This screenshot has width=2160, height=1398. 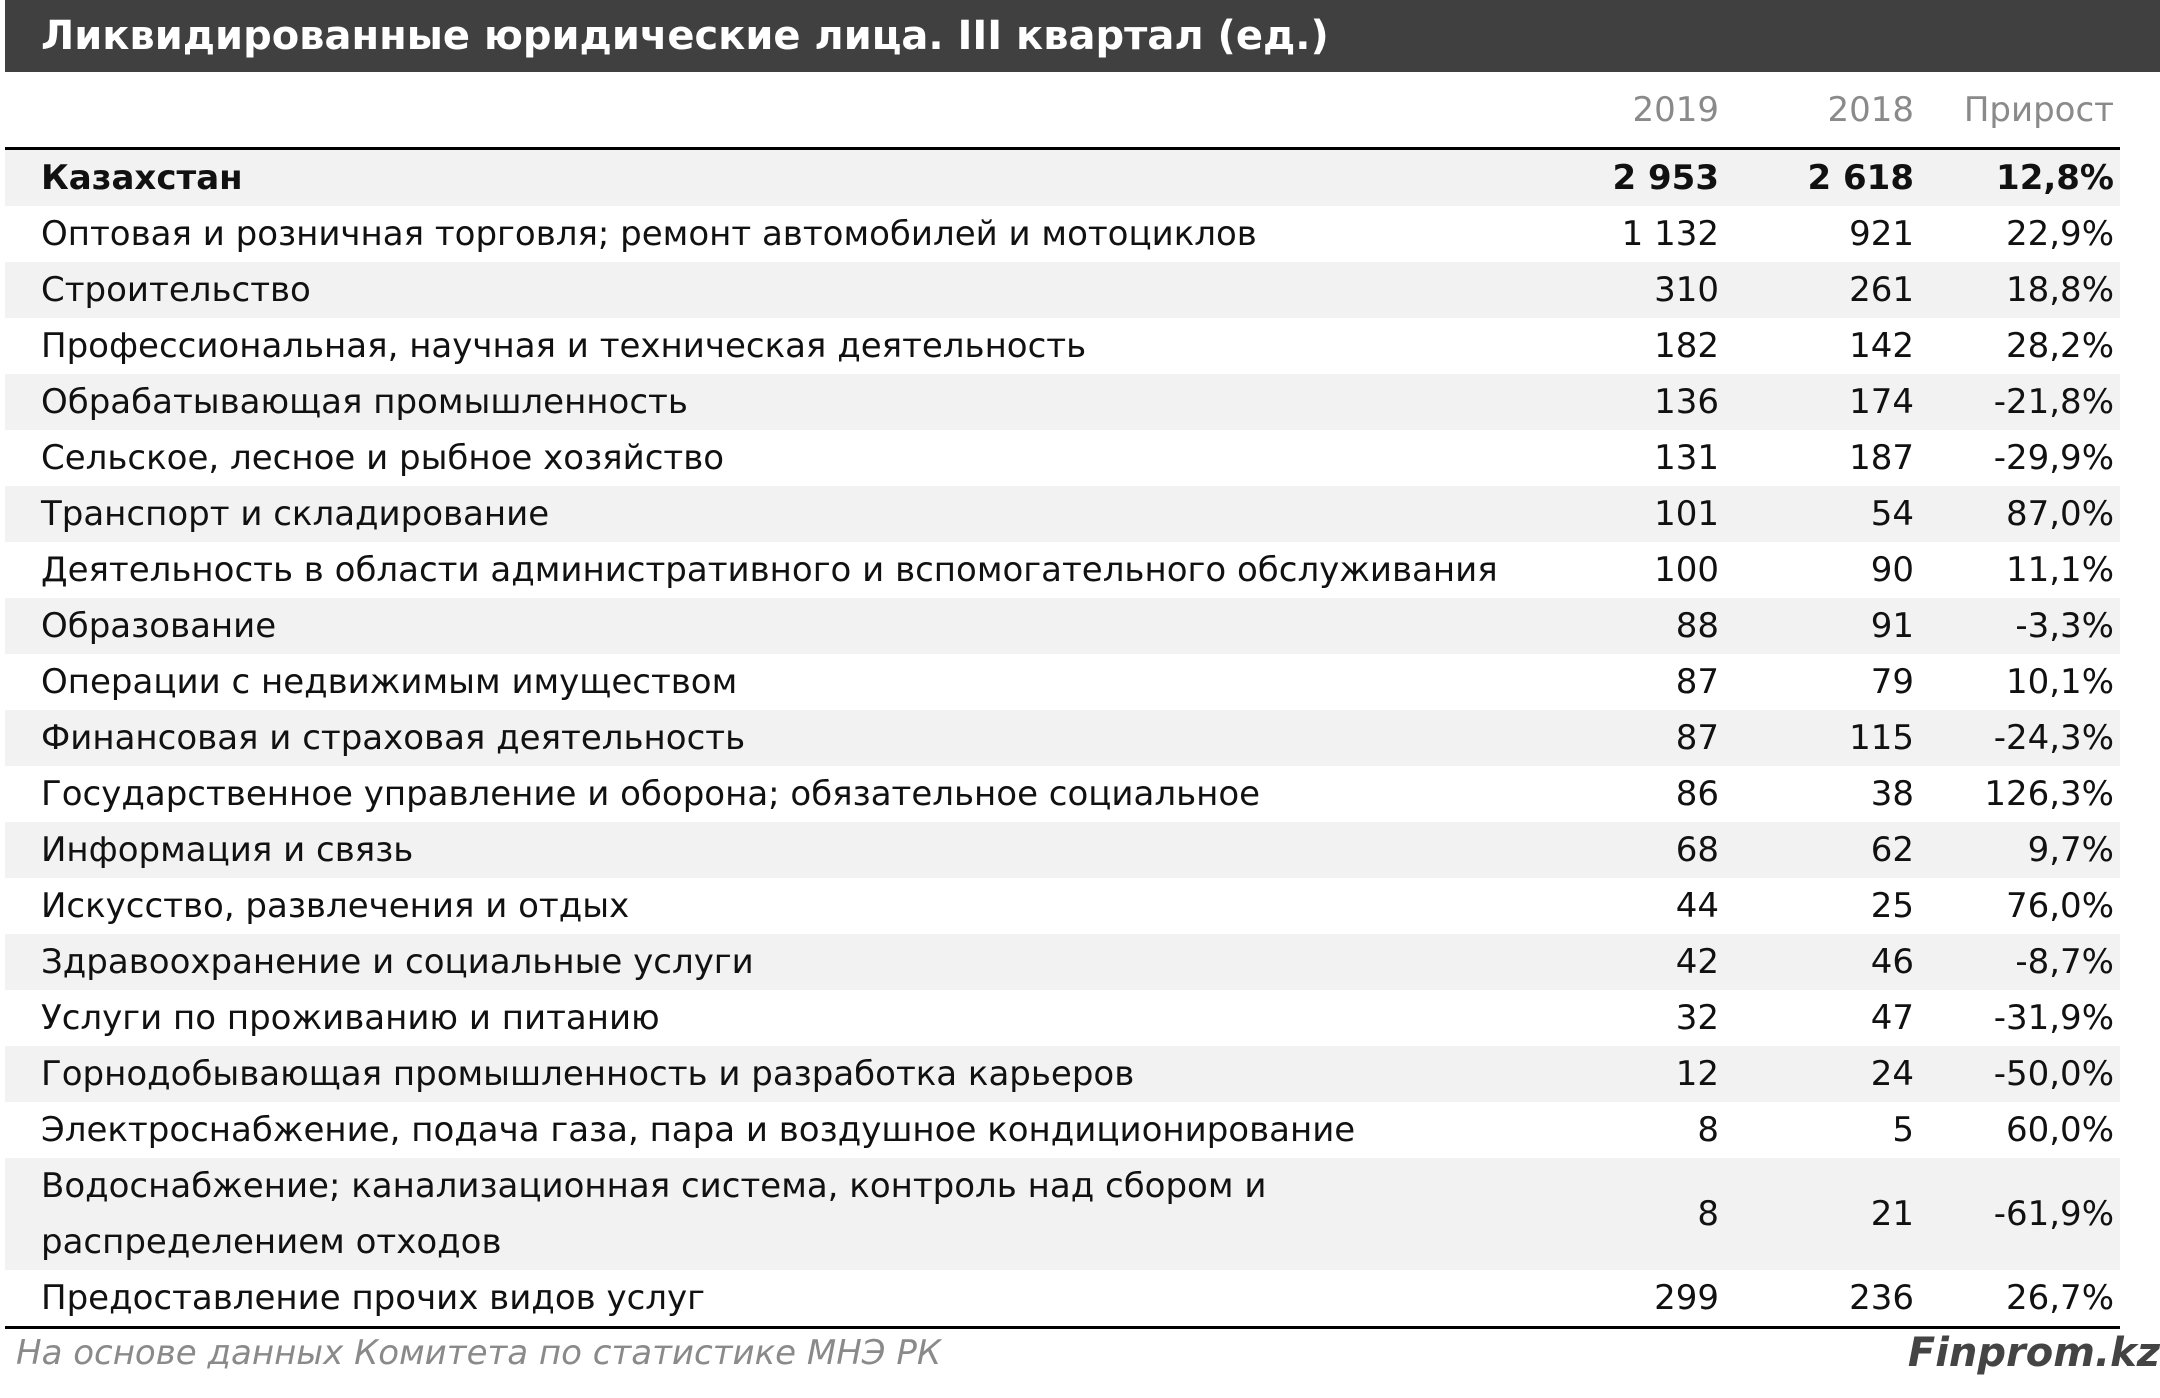 What do you see at coordinates (1697, 794) in the screenshot?
I see `cell-value: 86` at bounding box center [1697, 794].